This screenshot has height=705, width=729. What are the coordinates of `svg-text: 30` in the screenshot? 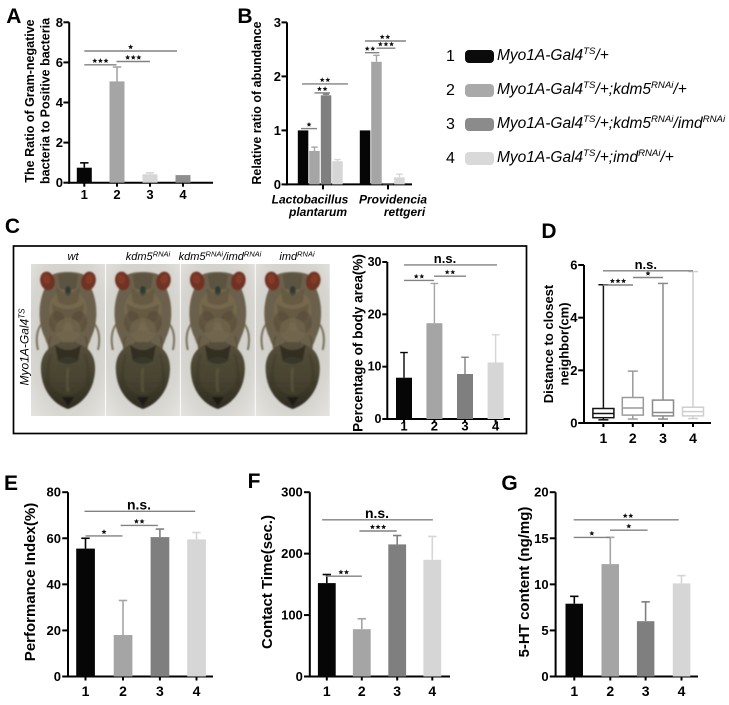 It's located at (375, 262).